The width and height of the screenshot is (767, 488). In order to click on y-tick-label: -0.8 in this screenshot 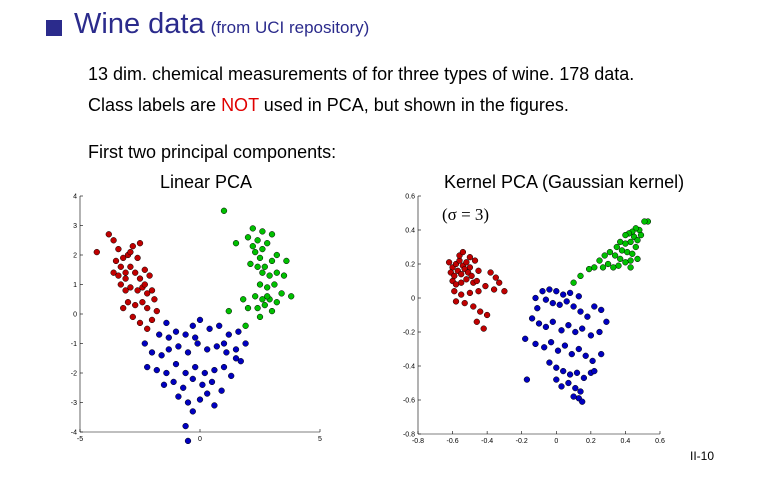, I will do `click(409, 435)`.